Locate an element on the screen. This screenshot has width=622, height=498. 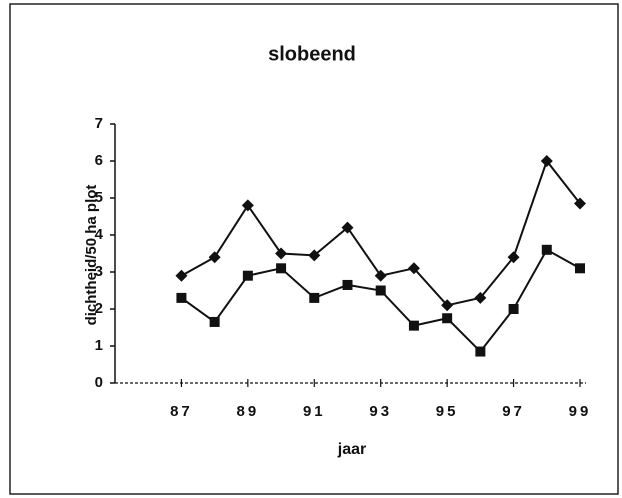
series-line is located at coordinates (380, 301).